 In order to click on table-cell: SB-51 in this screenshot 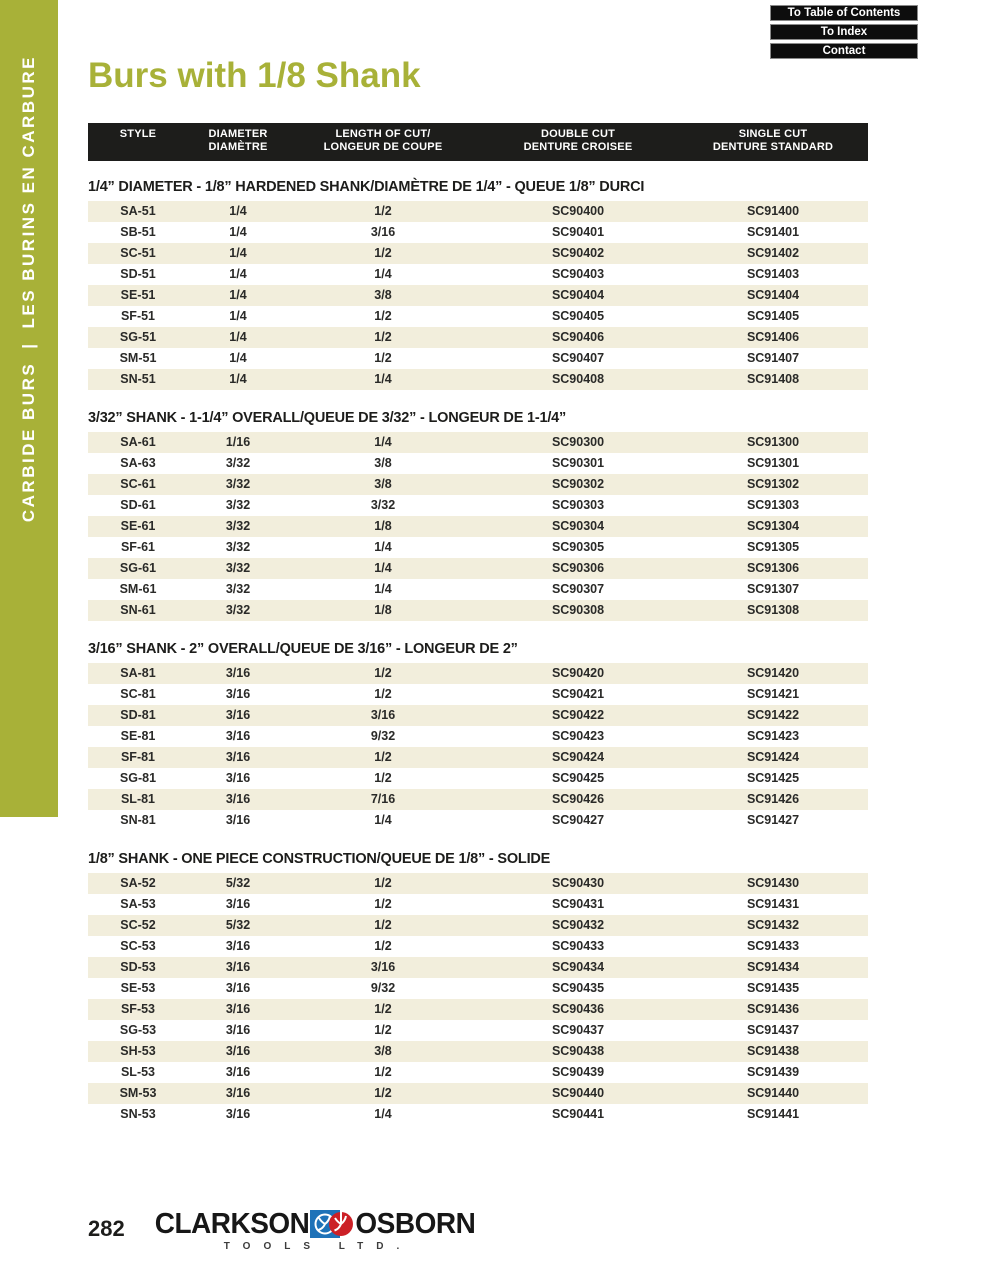, I will do `click(138, 232)`.